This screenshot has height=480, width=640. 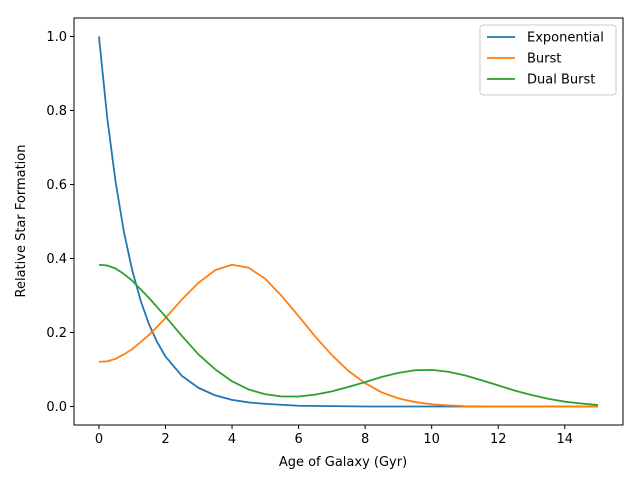 What do you see at coordinates (99, 439) in the screenshot?
I see `x-tick-label: 0` at bounding box center [99, 439].